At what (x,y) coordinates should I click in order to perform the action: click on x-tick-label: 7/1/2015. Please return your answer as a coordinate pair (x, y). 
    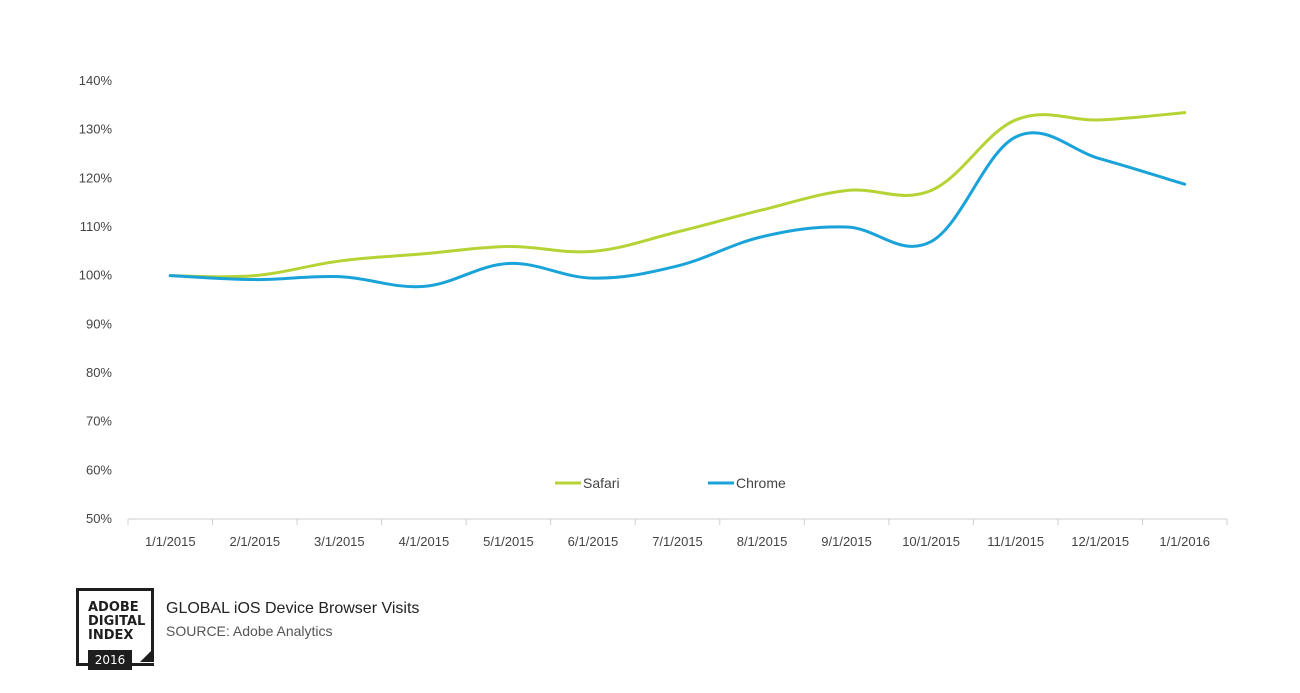
    Looking at the image, I should click on (677, 541).